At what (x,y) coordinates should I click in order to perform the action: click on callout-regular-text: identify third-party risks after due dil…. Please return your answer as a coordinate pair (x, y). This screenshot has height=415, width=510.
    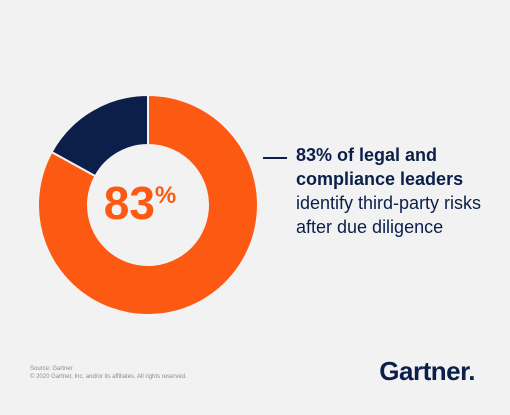
    Looking at the image, I should click on (389, 215).